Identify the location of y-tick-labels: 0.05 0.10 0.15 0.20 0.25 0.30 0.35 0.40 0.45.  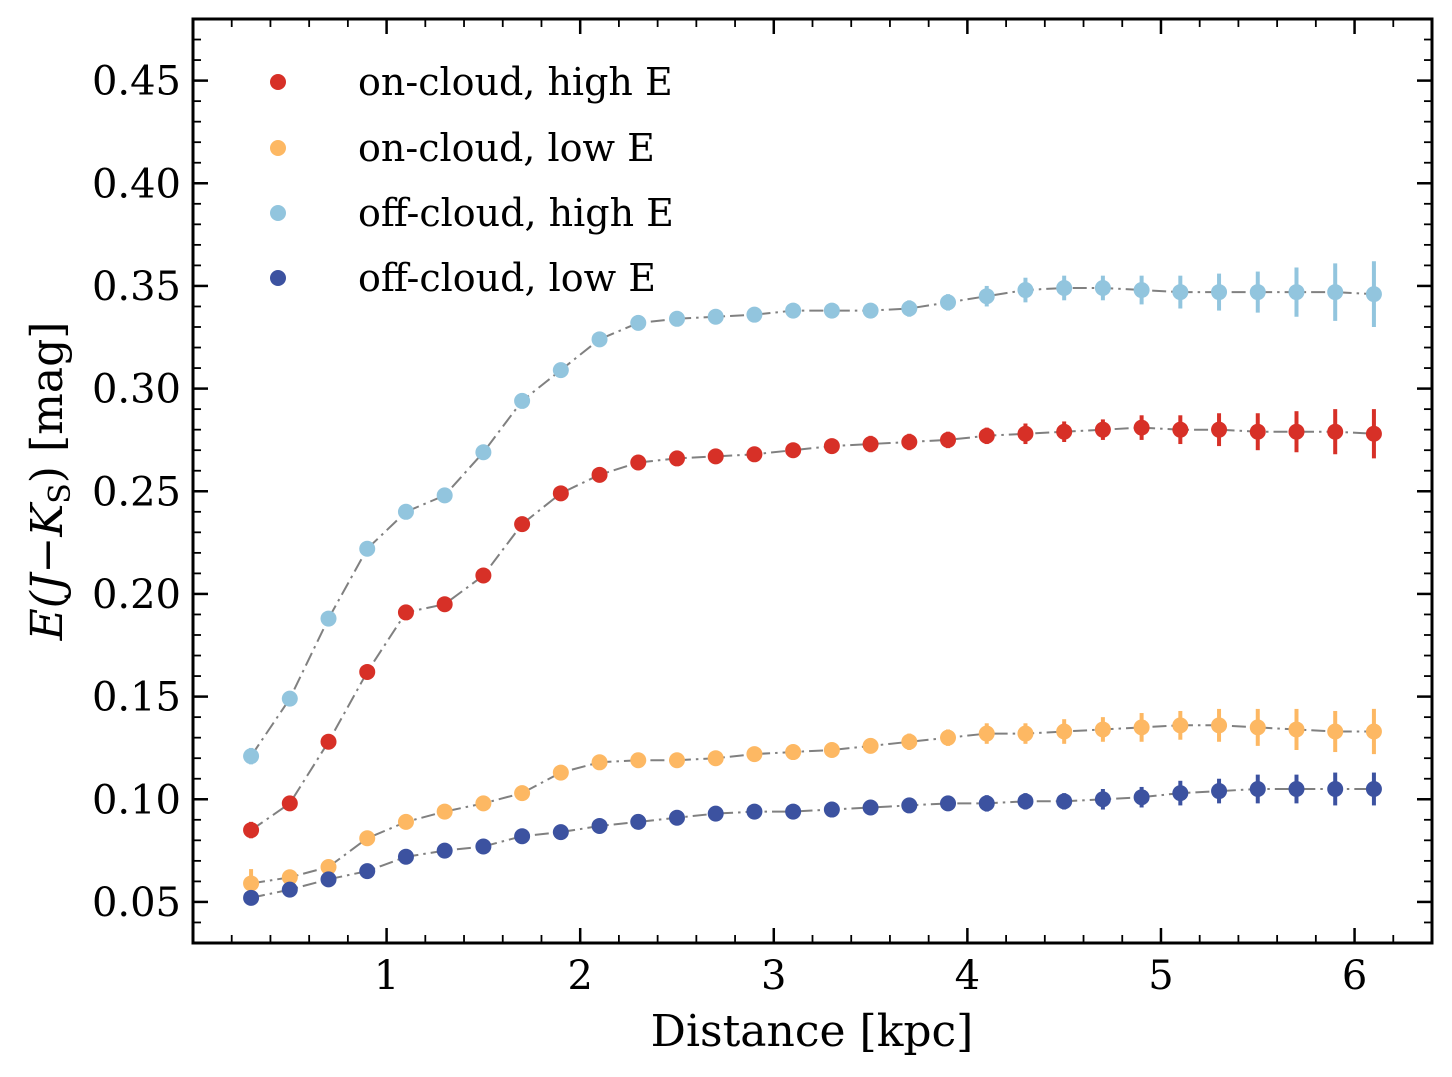
(136, 492).